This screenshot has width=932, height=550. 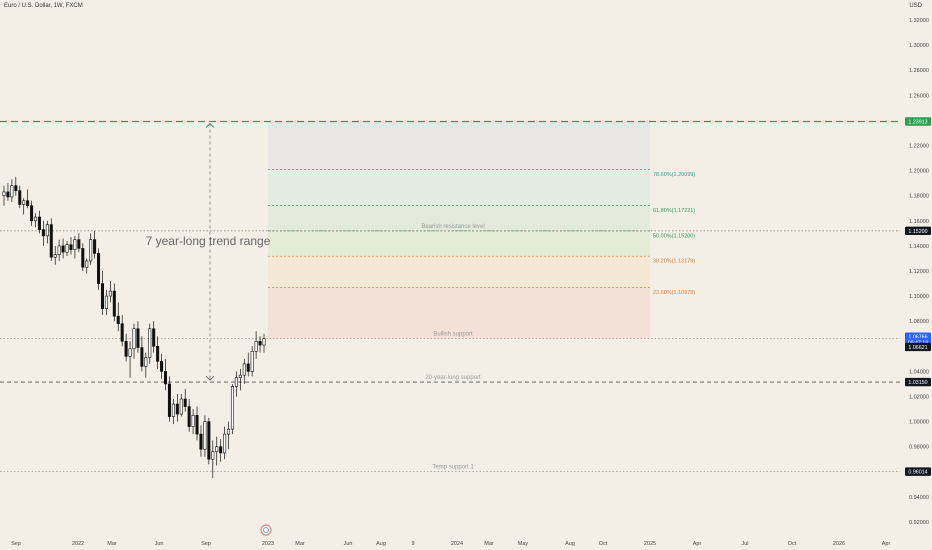 I want to click on y-tick-label: 1.32000, so click(x=919, y=21).